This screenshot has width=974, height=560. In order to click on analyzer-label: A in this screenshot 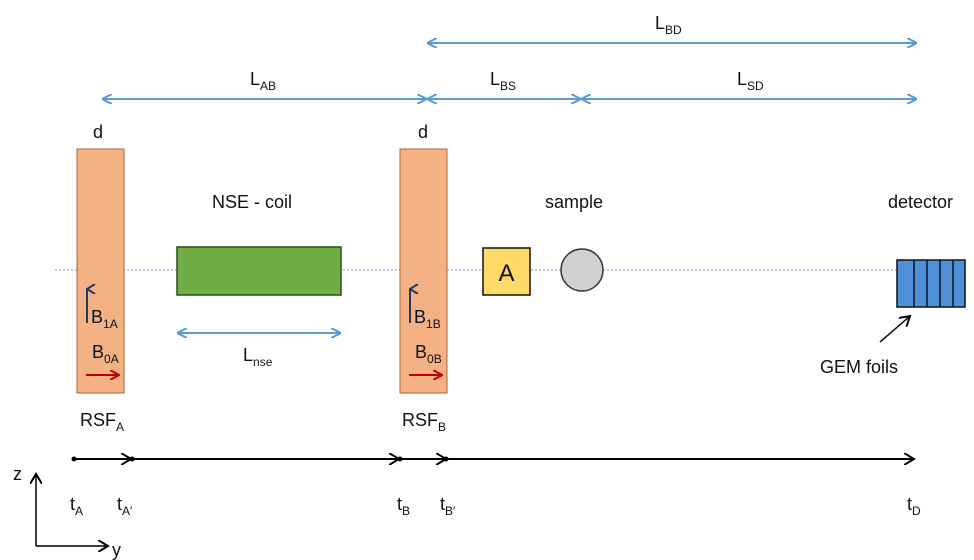, I will do `click(506, 273)`.